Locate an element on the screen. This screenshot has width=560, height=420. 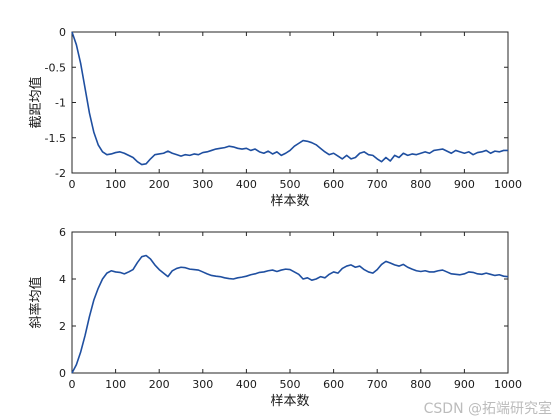
y-tick-label: 6 is located at coordinates (62, 232).